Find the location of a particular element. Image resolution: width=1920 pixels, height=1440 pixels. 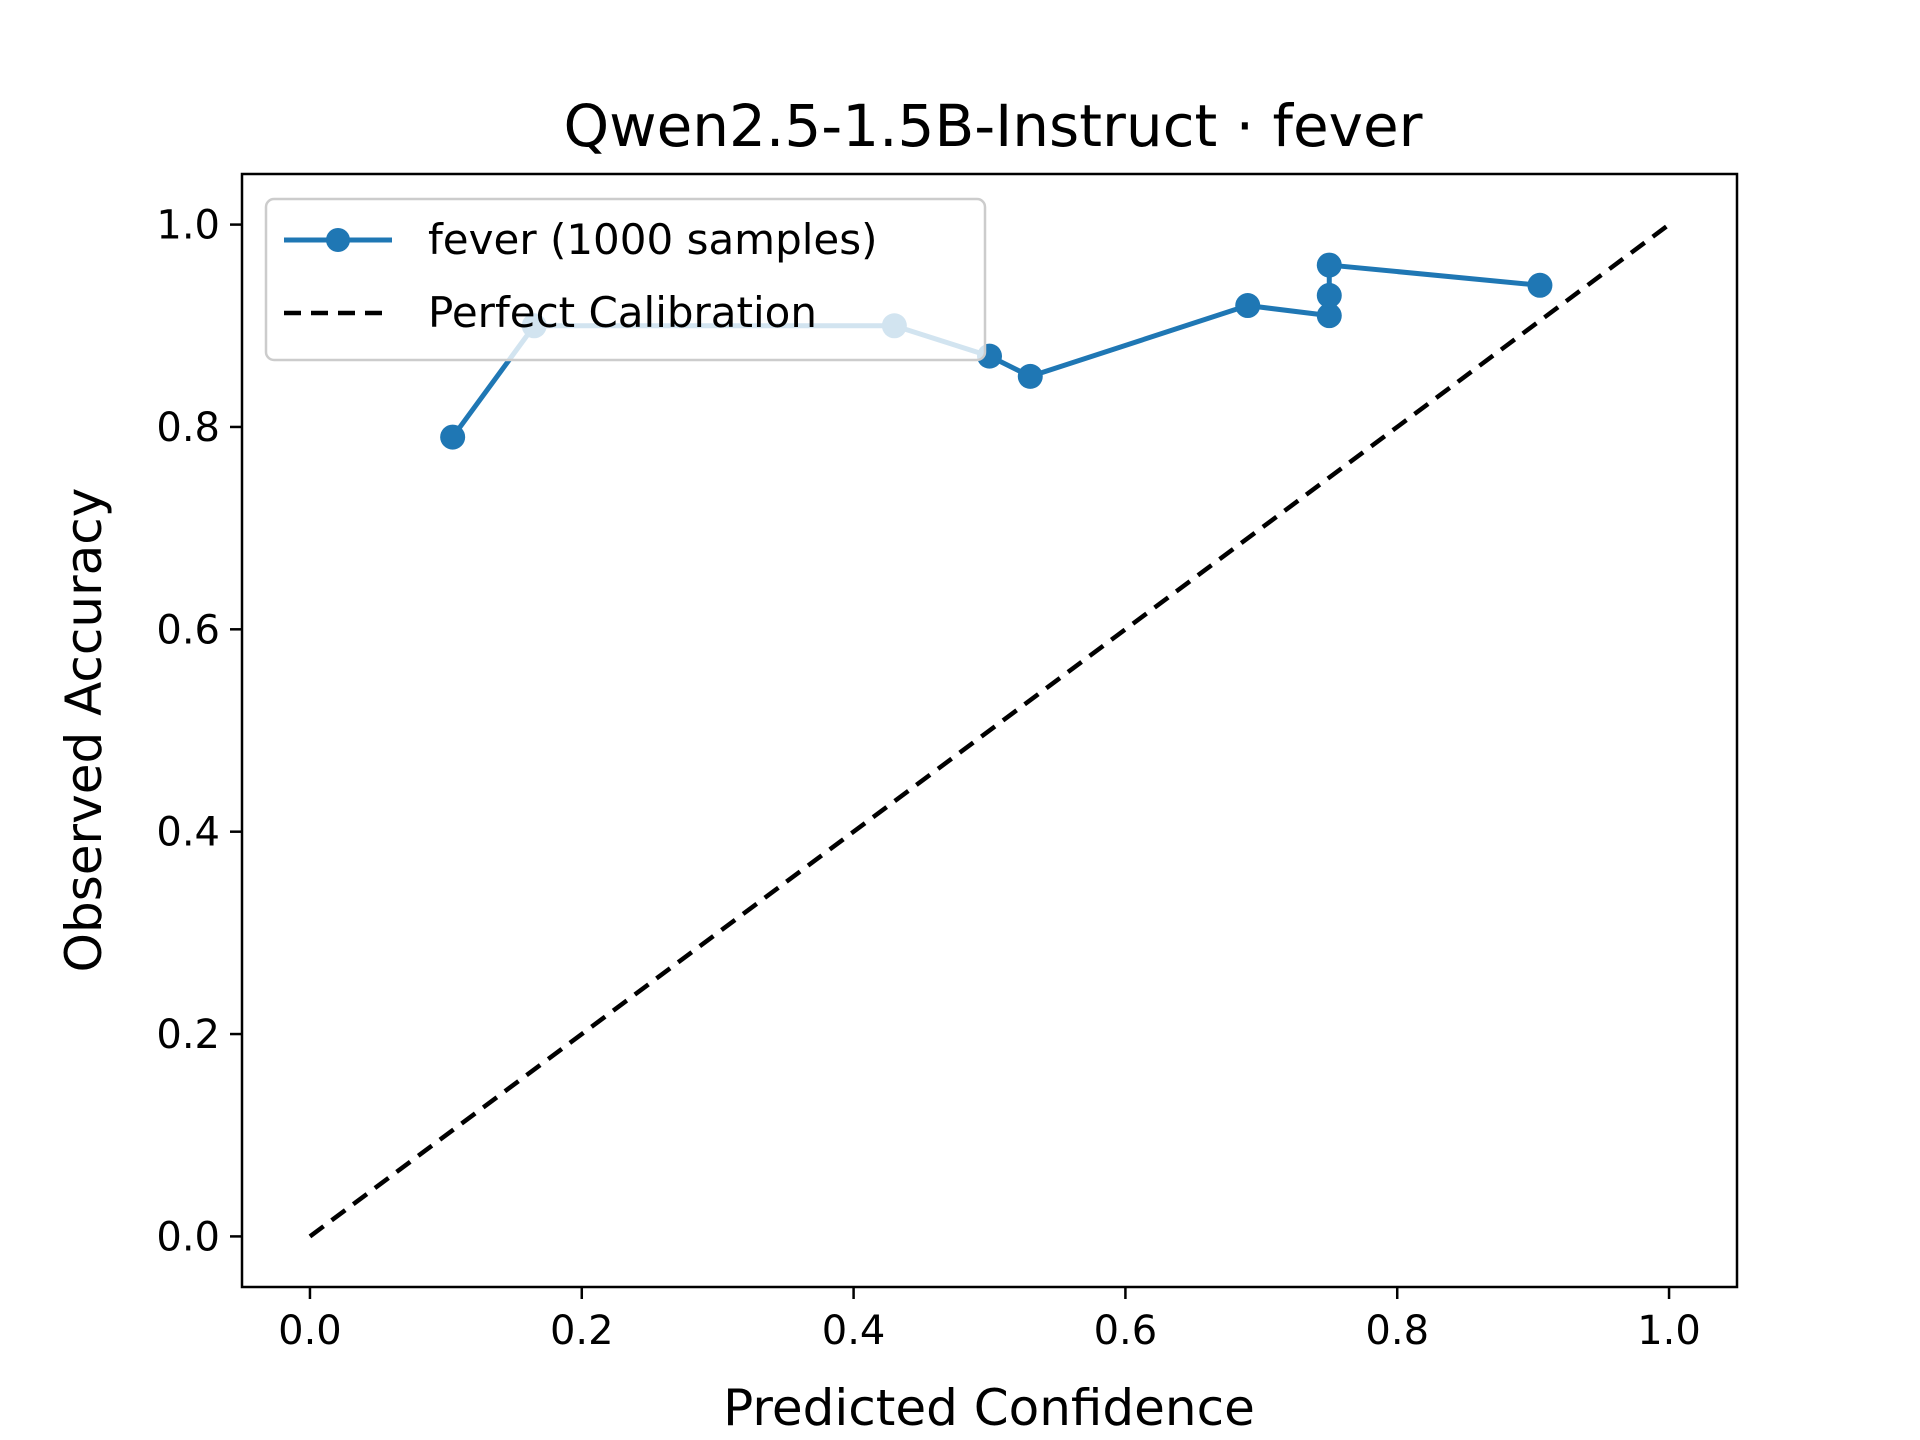

x-tick-label: 0.0 is located at coordinates (310, 1331).